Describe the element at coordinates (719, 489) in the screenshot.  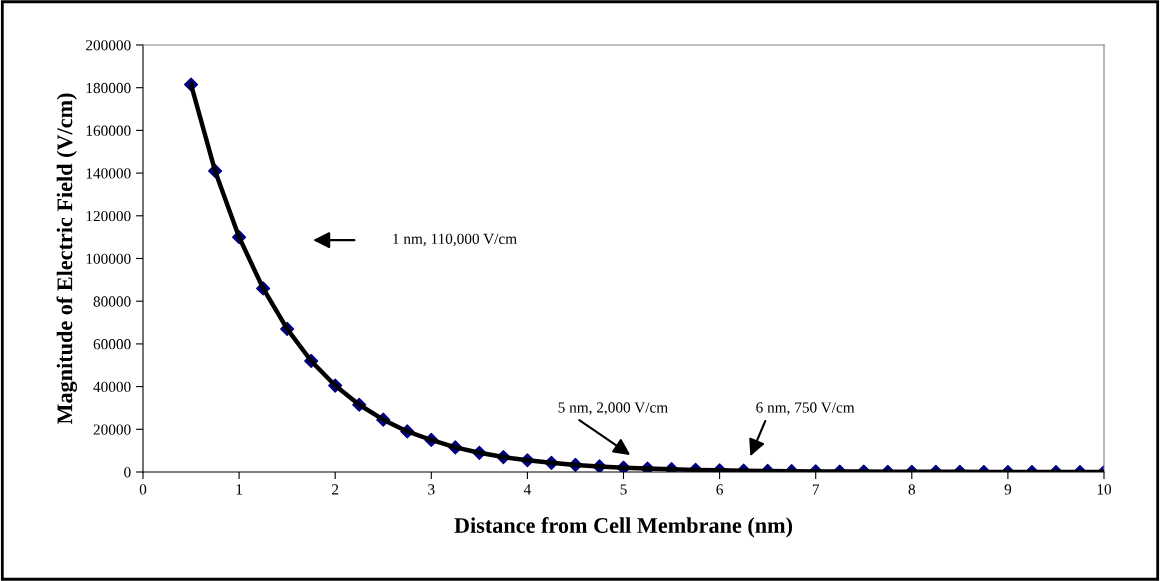
I see `x-tick-label: 6` at that location.